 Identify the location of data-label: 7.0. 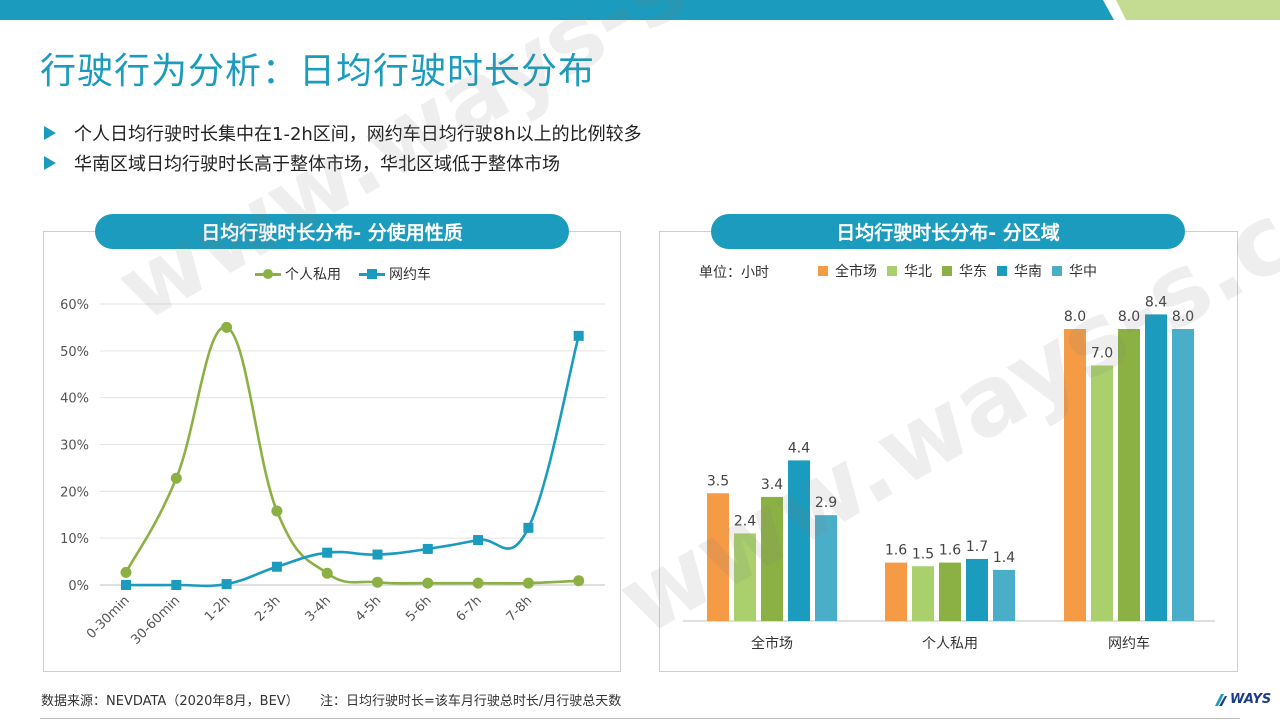
(1102, 354).